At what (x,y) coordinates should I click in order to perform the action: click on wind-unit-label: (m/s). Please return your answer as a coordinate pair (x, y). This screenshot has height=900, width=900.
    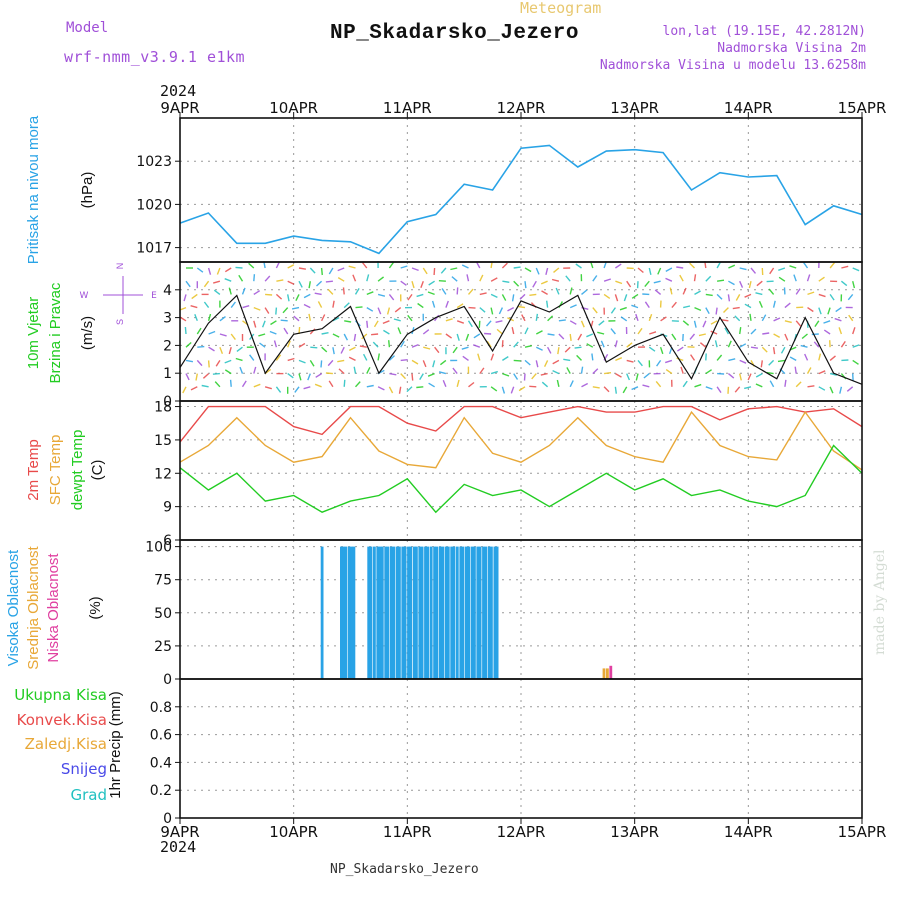
    Looking at the image, I should click on (87, 333).